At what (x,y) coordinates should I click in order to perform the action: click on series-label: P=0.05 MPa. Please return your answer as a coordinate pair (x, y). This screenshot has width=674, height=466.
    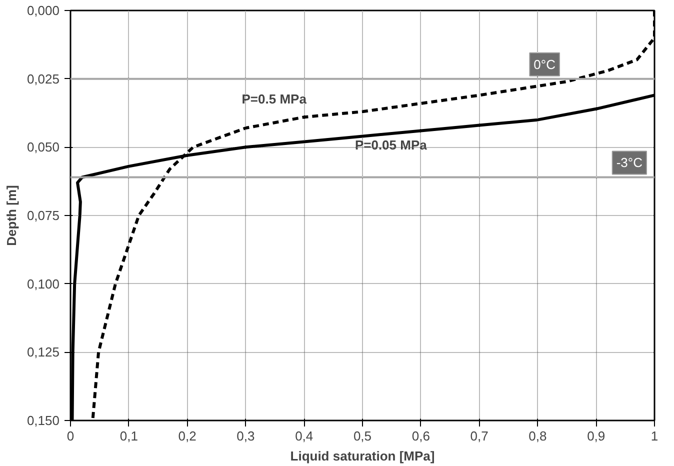
    Looking at the image, I should click on (391, 144).